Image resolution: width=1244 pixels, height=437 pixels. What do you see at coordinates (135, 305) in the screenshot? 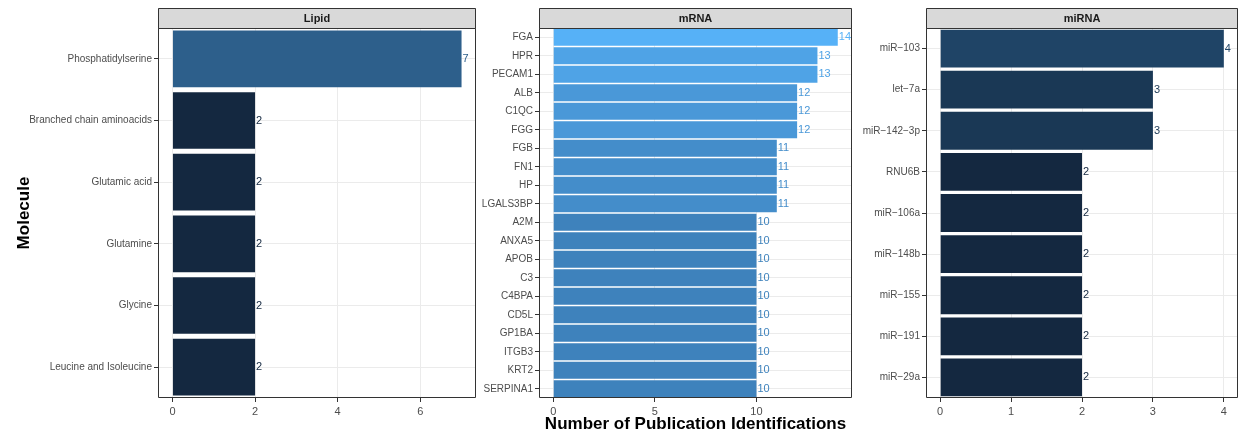
I see `y-tick-label: Glycine` at bounding box center [135, 305].